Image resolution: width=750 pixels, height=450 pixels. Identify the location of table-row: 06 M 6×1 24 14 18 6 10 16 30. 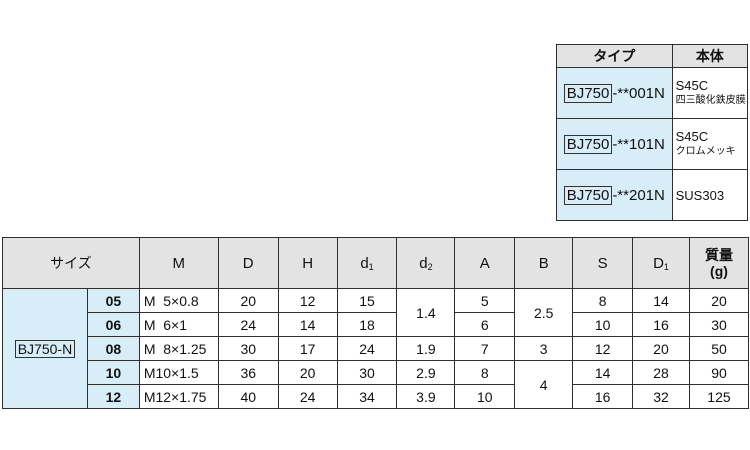
(376, 324).